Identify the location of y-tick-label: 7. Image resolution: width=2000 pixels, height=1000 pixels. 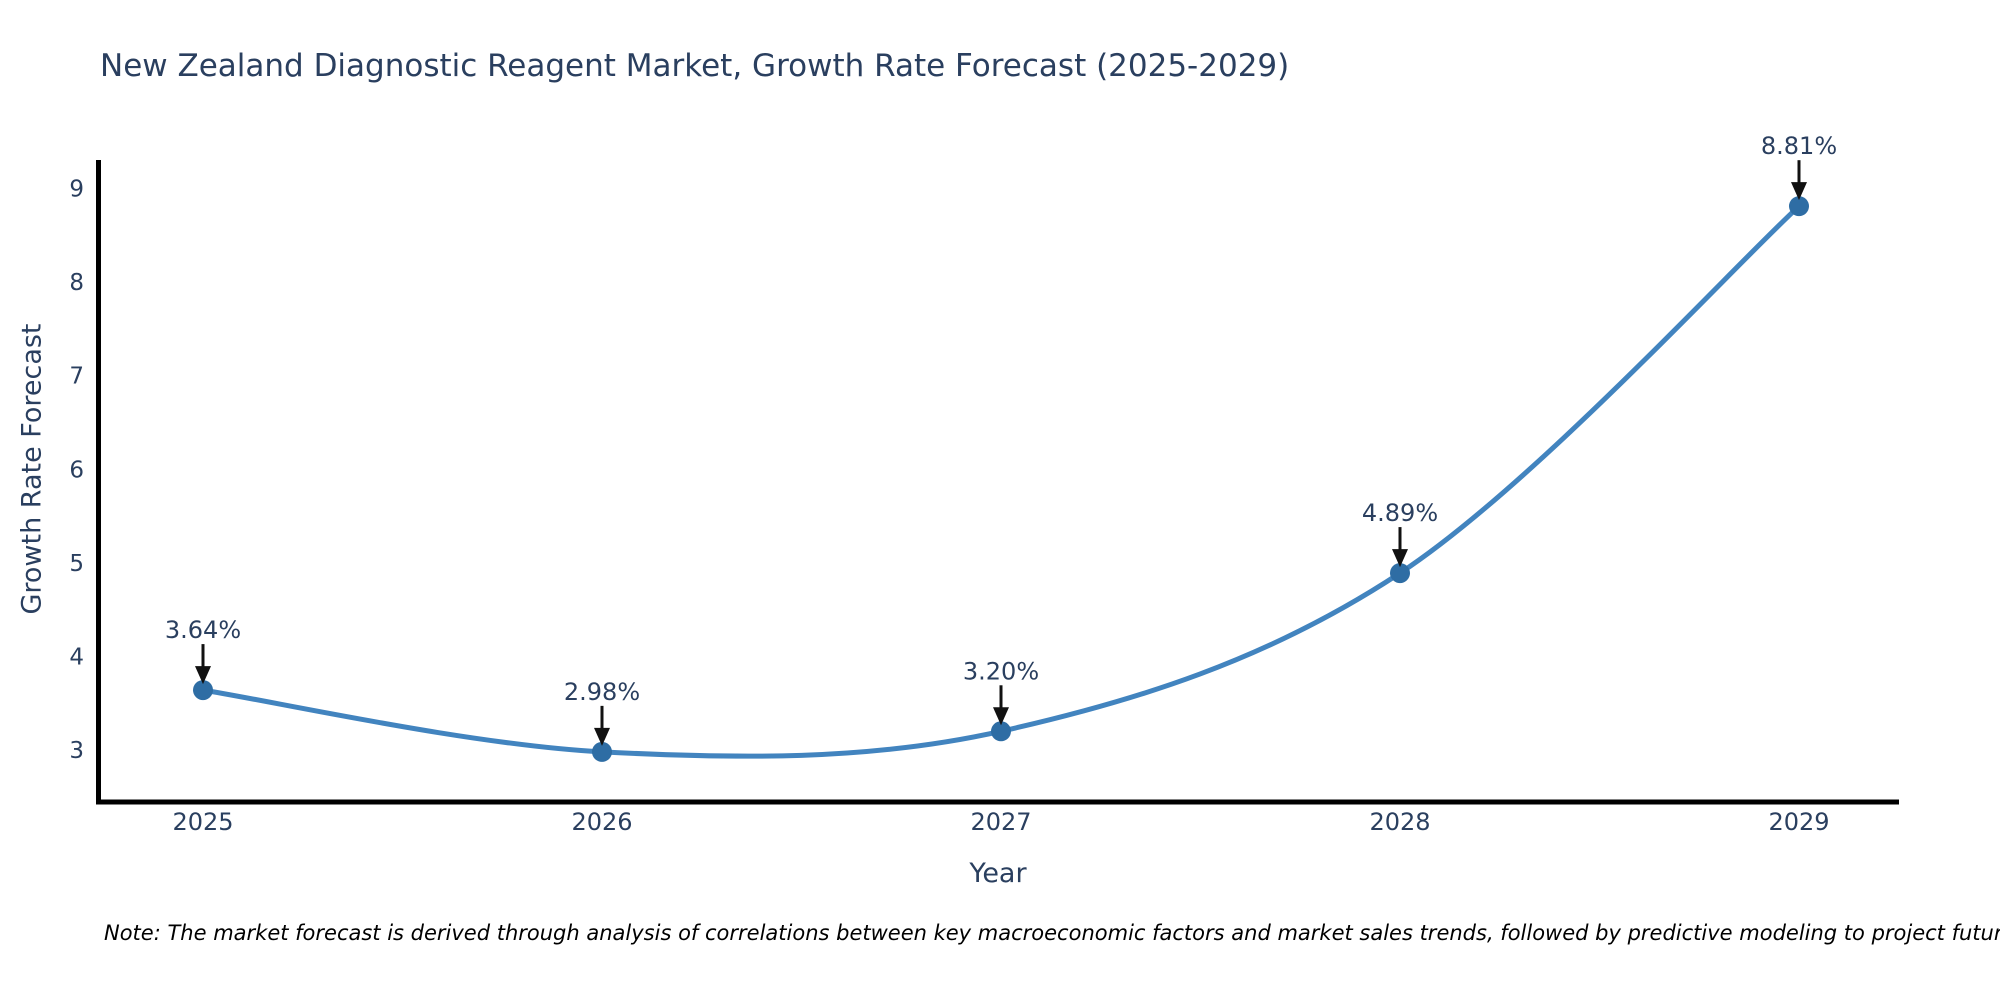
(76, 377).